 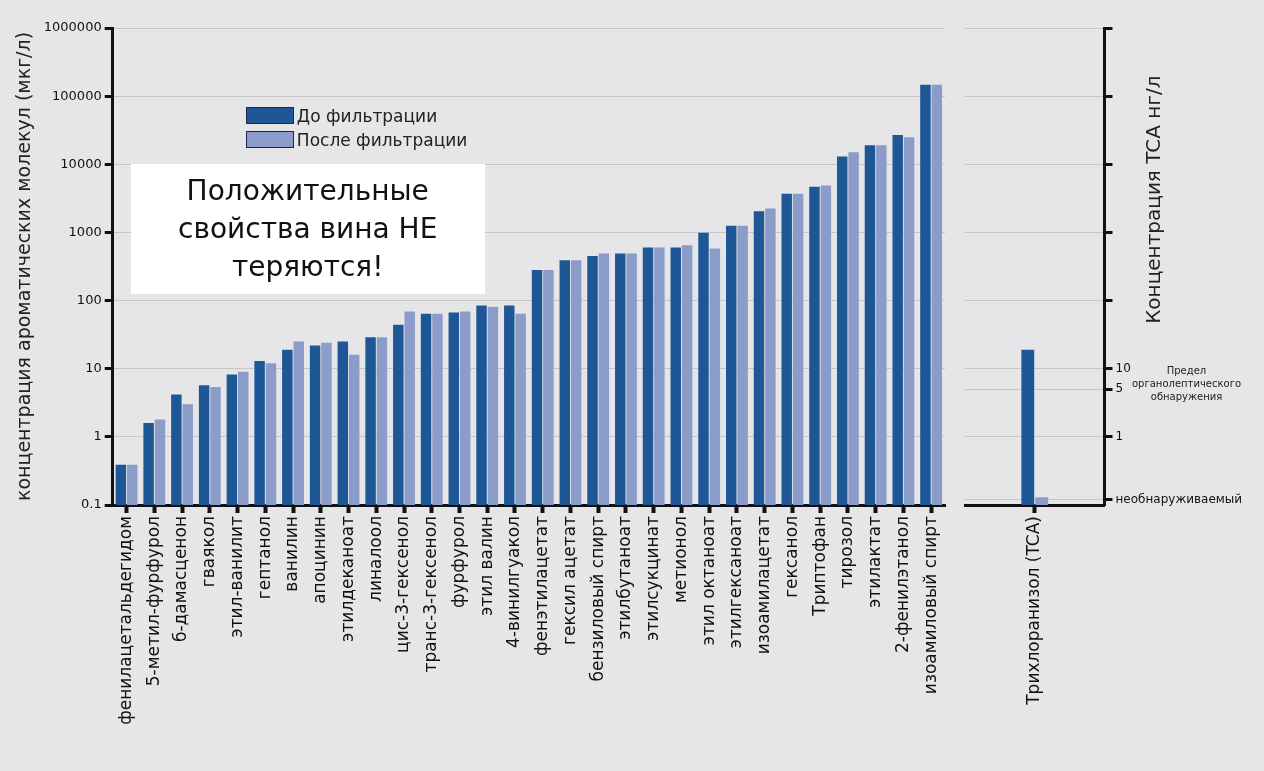 What do you see at coordinates (382, 140) in the screenshot?
I see `legend-label: После фильтрации` at bounding box center [382, 140].